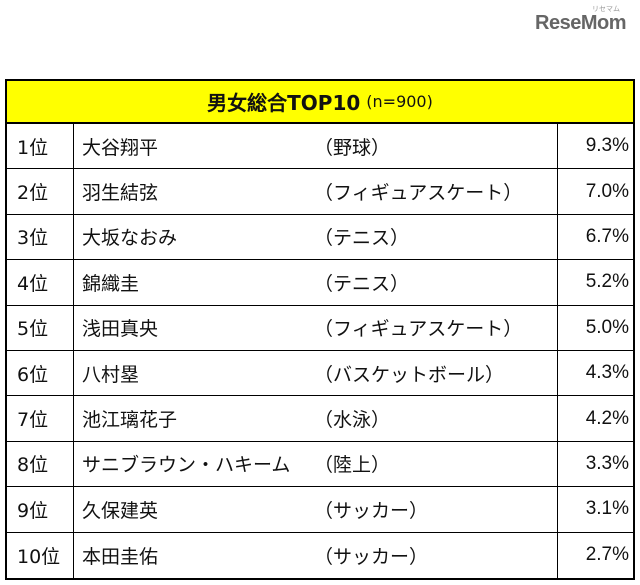 This screenshot has height=585, width=640. I want to click on table-row: 4位 錦織圭 （テニス） 5.2%, so click(320, 283).